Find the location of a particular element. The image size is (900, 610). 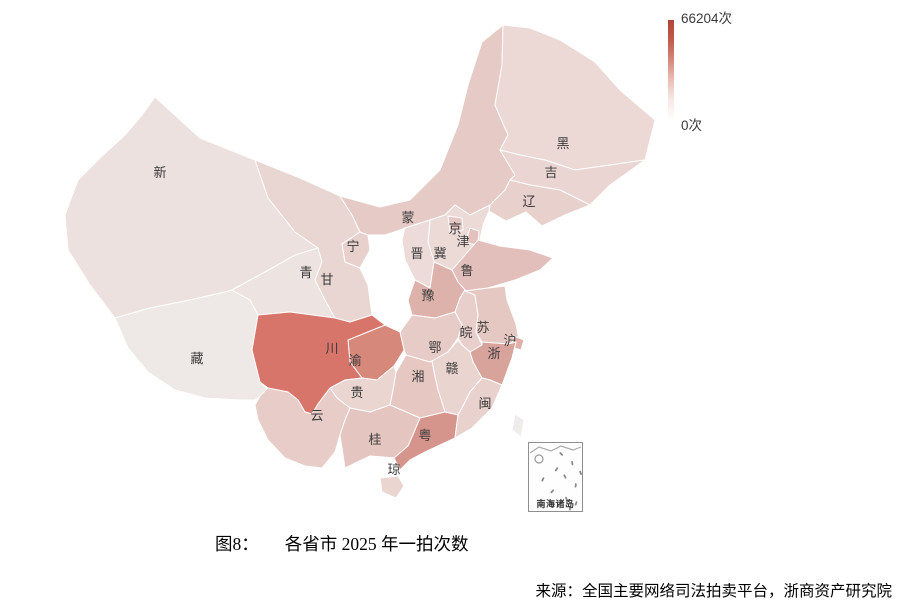

province-label-fujian: 闽 is located at coordinates (484, 403).